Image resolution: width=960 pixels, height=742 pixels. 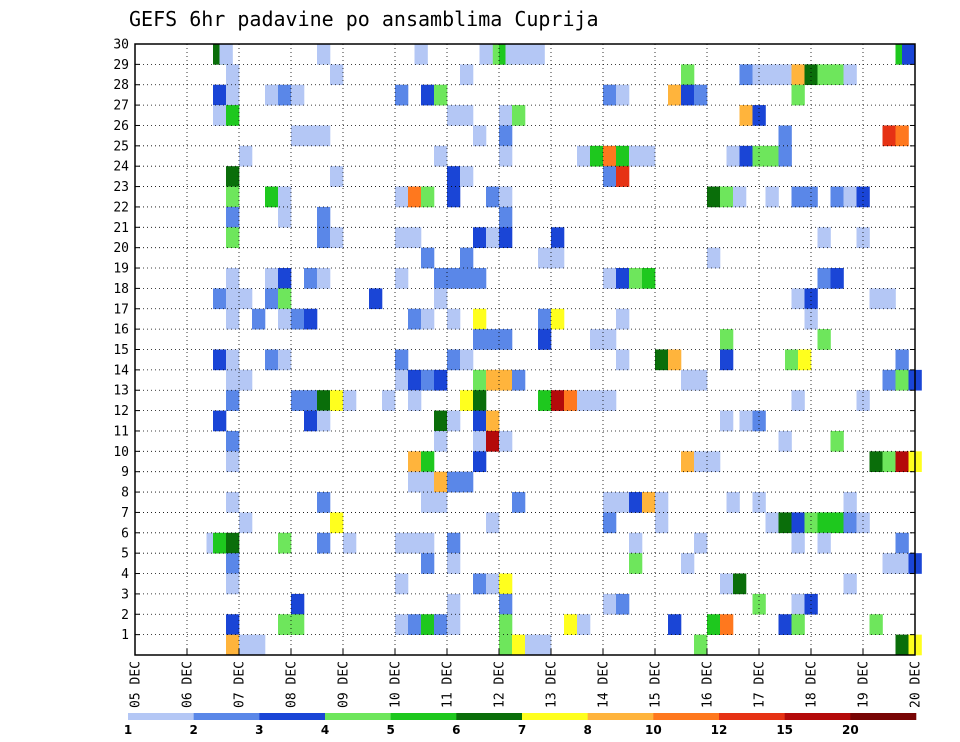 What do you see at coordinates (125, 594) in the screenshot?
I see `y-tick-label: 3` at bounding box center [125, 594].